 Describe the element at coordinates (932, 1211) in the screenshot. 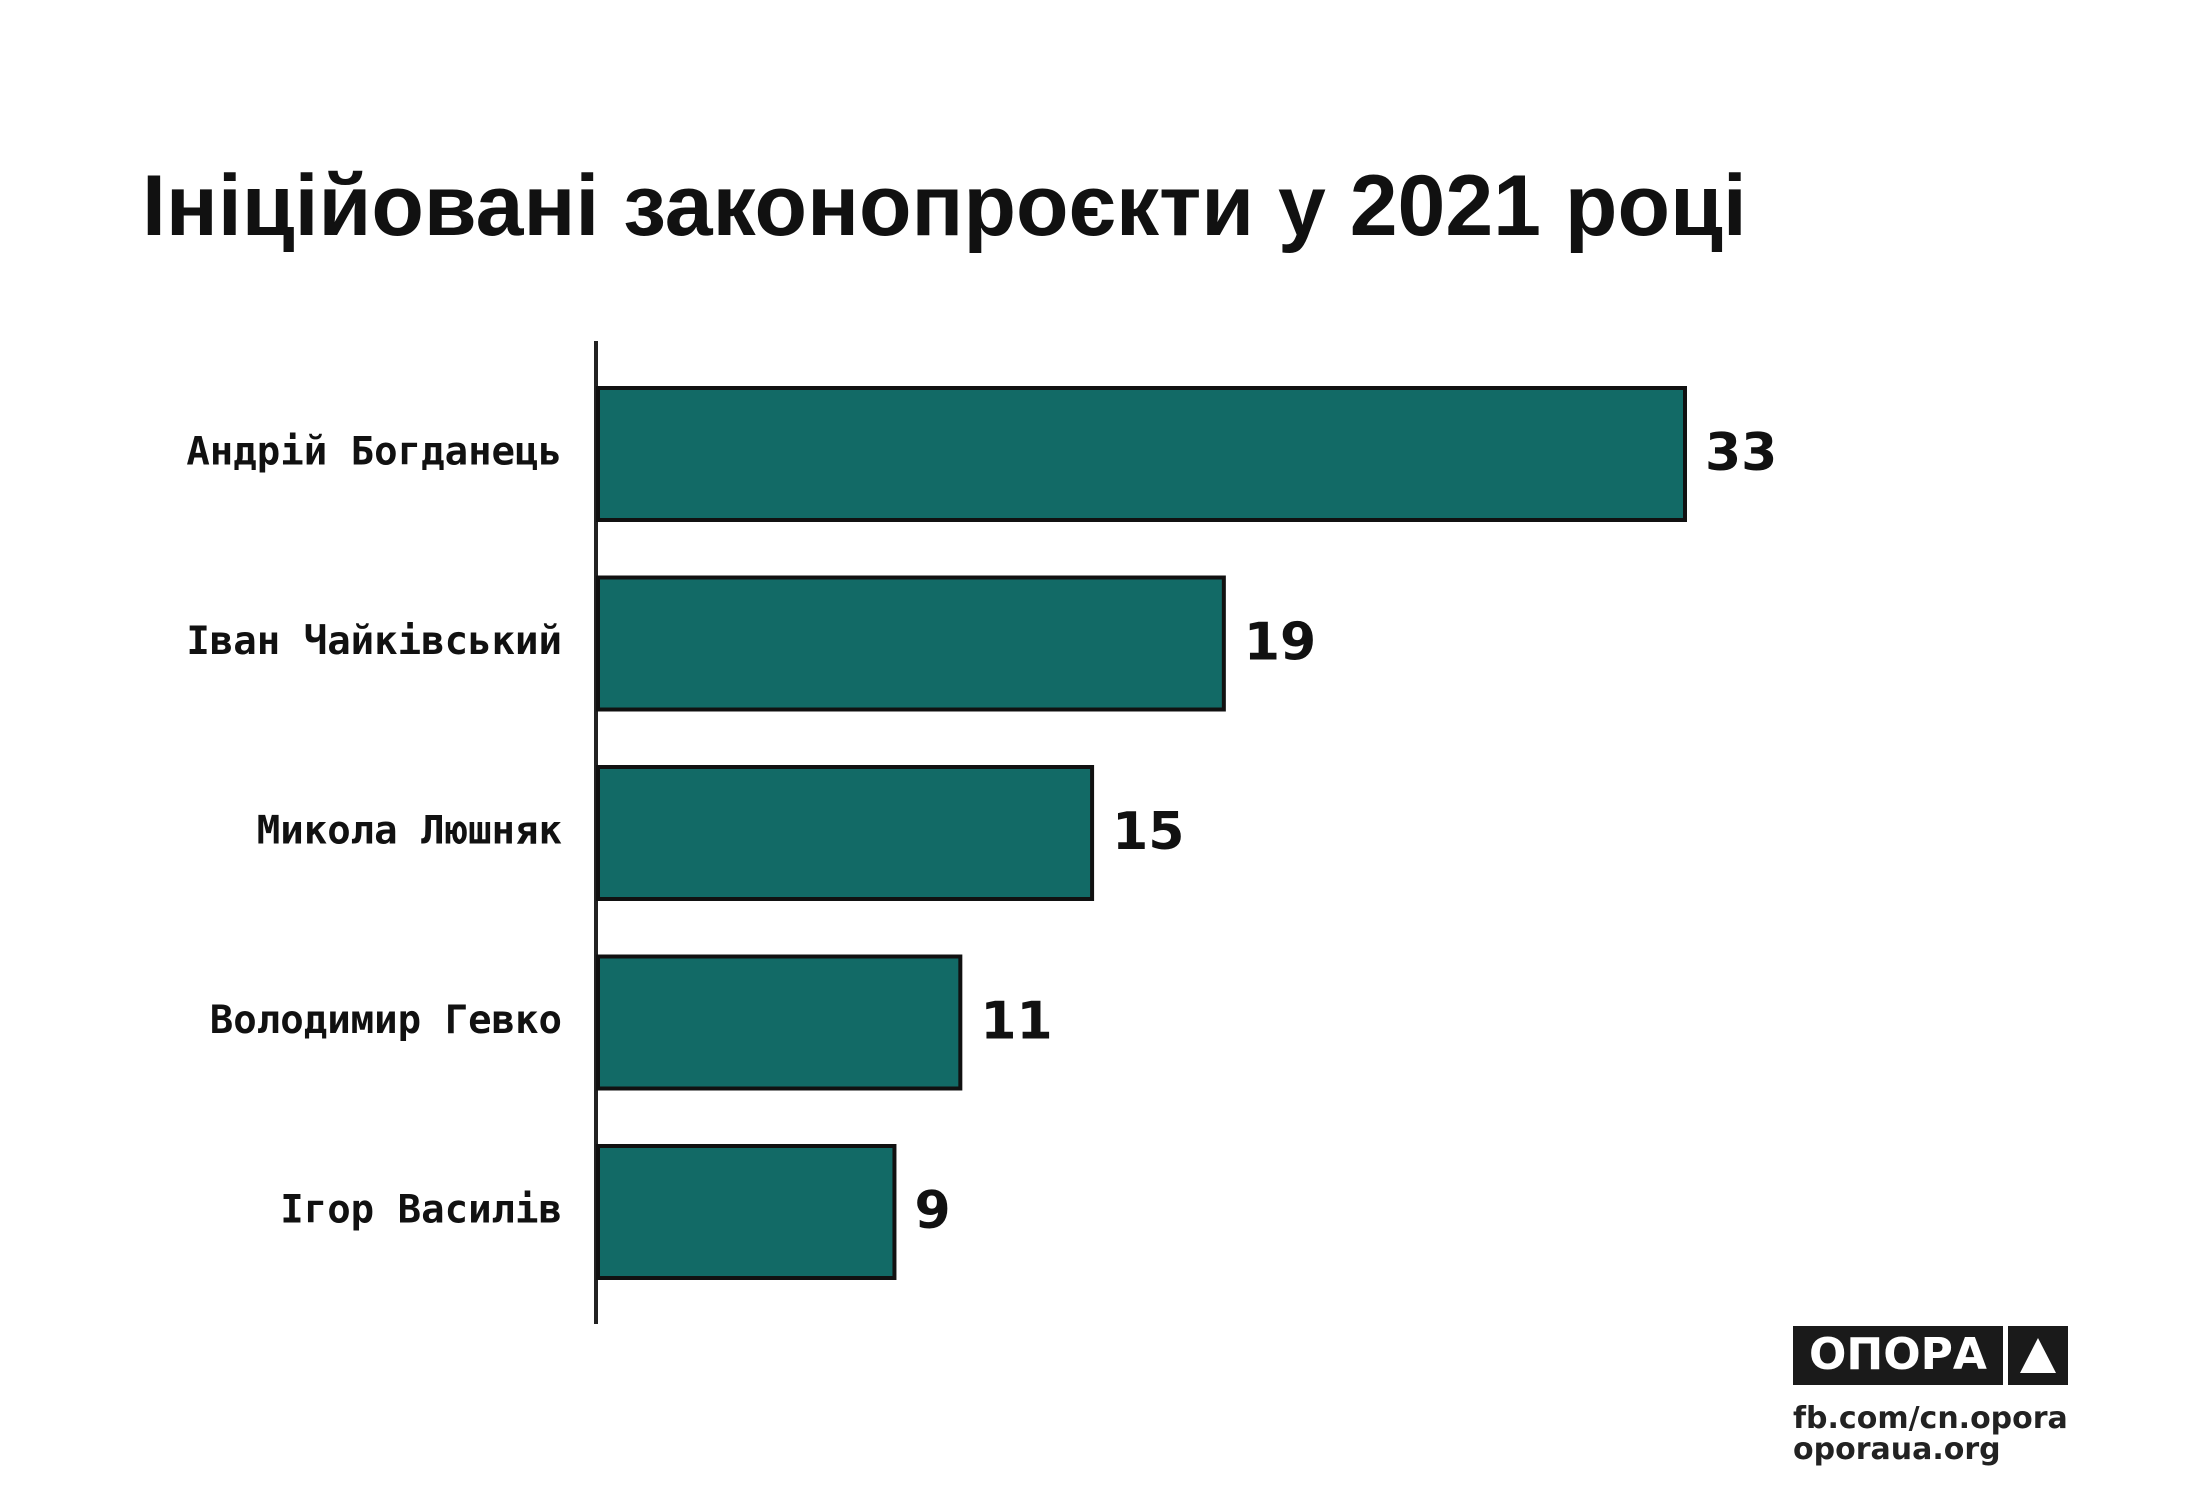

I see `value-label: 9` at that location.